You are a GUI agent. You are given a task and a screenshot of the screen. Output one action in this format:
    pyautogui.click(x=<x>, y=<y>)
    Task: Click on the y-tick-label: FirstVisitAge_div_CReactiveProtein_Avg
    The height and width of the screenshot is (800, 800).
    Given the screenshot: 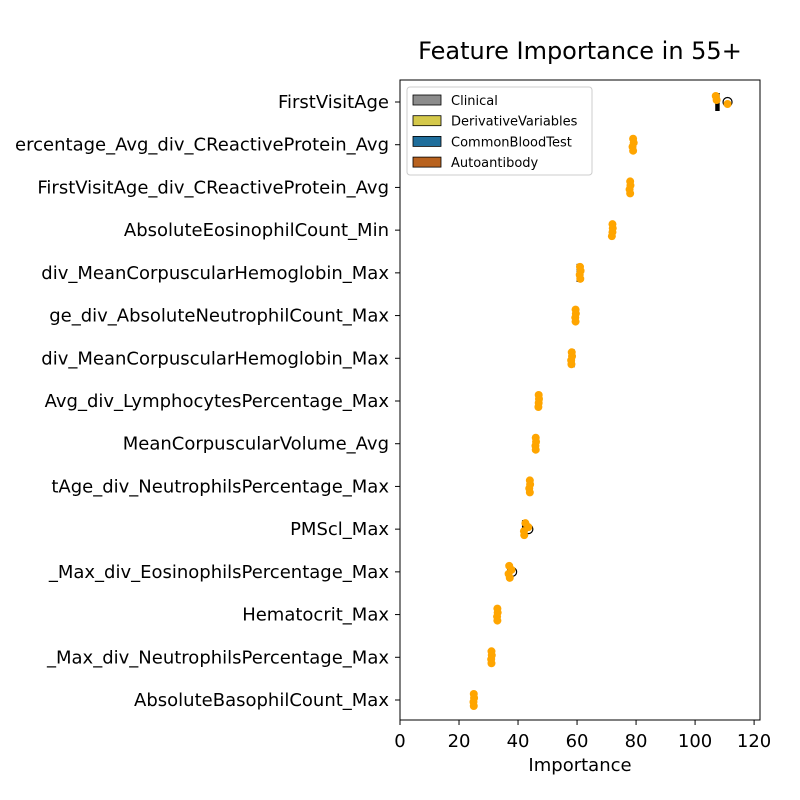 What is the action you would take?
    pyautogui.click(x=213, y=187)
    